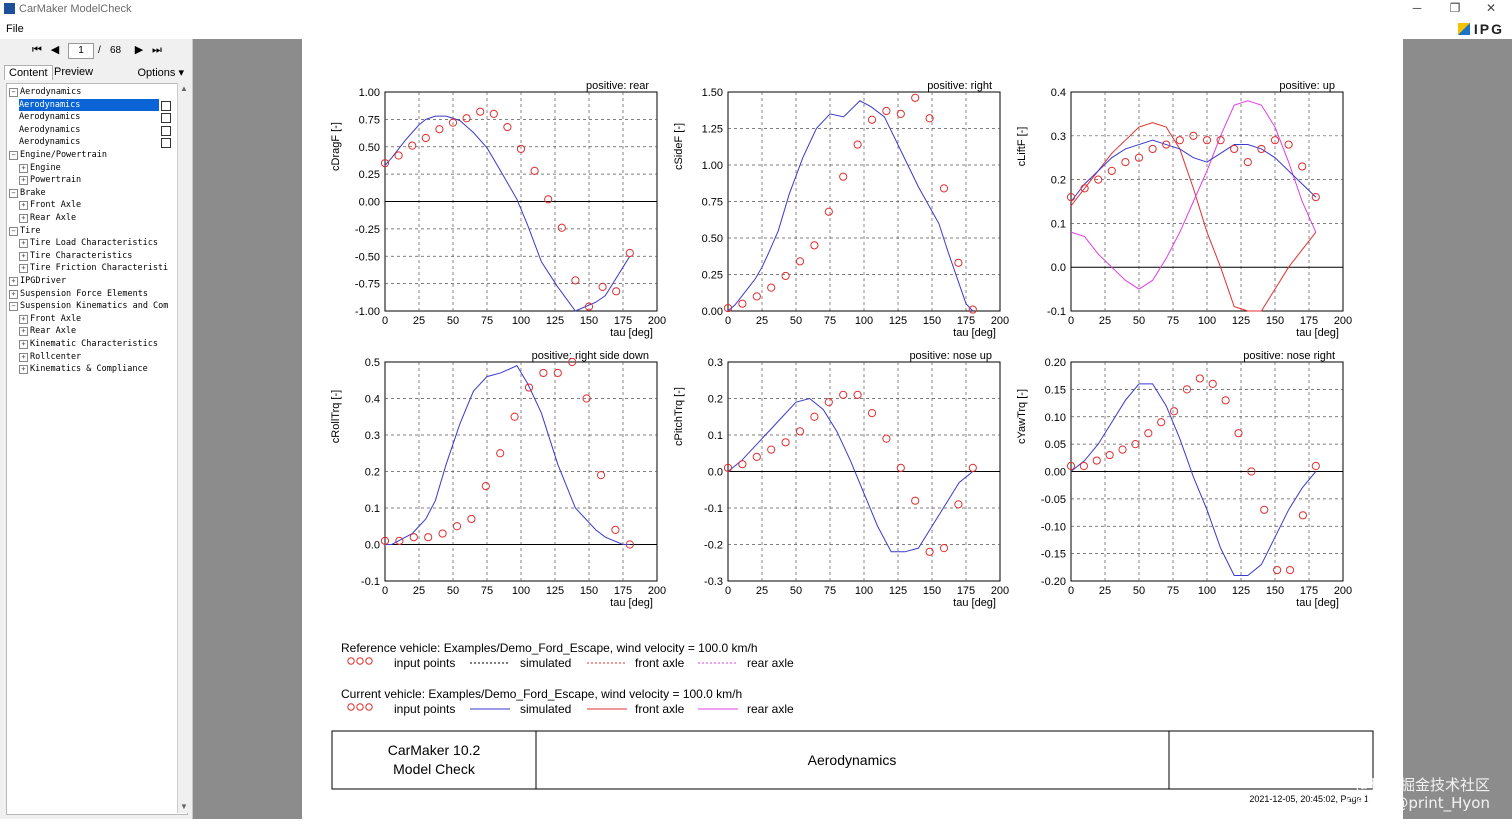 Image resolution: width=1512 pixels, height=824 pixels. Describe the element at coordinates (1055, 390) in the screenshot. I see `y-tick-label: 0.15` at that location.